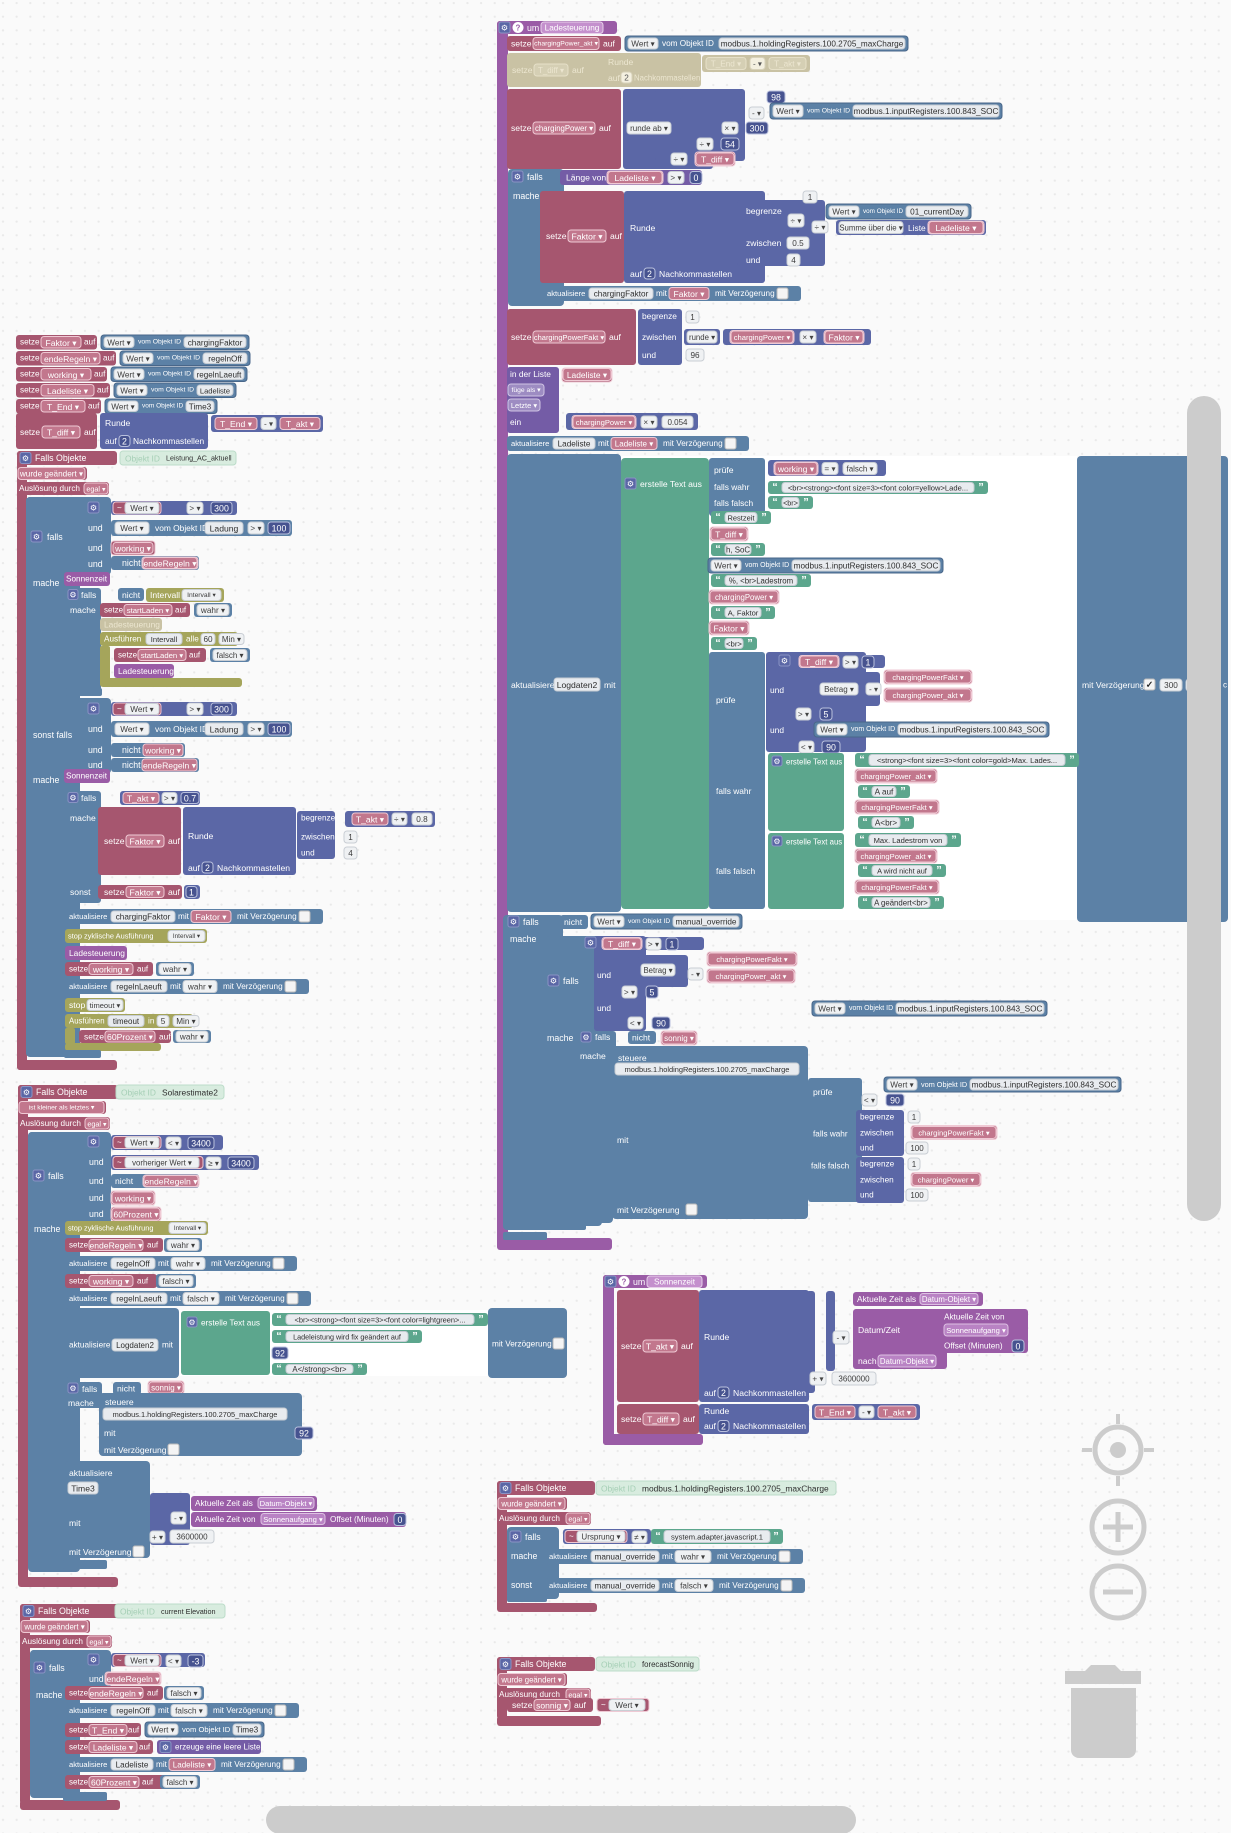 The image size is (1243, 1833). Describe the element at coordinates (225, 1519) in the screenshot. I see `svg-text: Aktuelle Zeit von` at that location.